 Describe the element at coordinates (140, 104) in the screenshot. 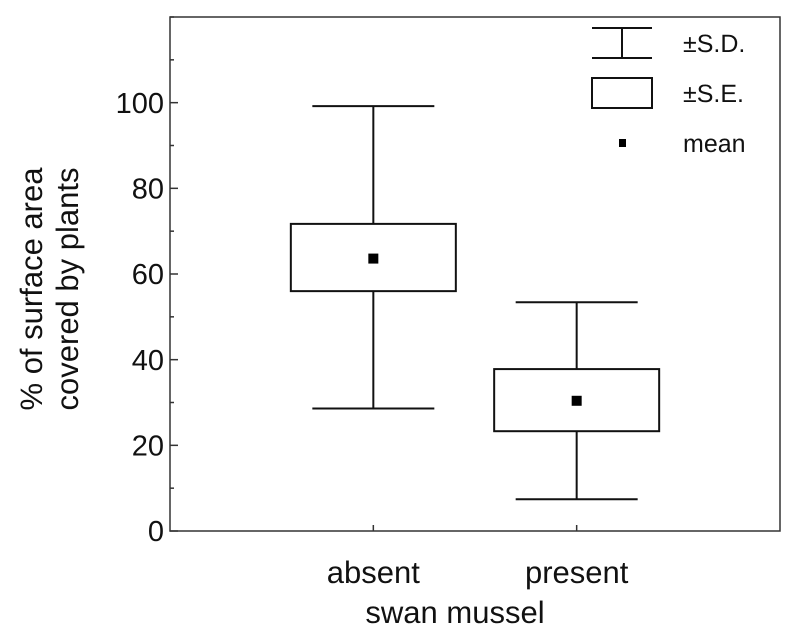

I see `y-tick-label: 100` at that location.